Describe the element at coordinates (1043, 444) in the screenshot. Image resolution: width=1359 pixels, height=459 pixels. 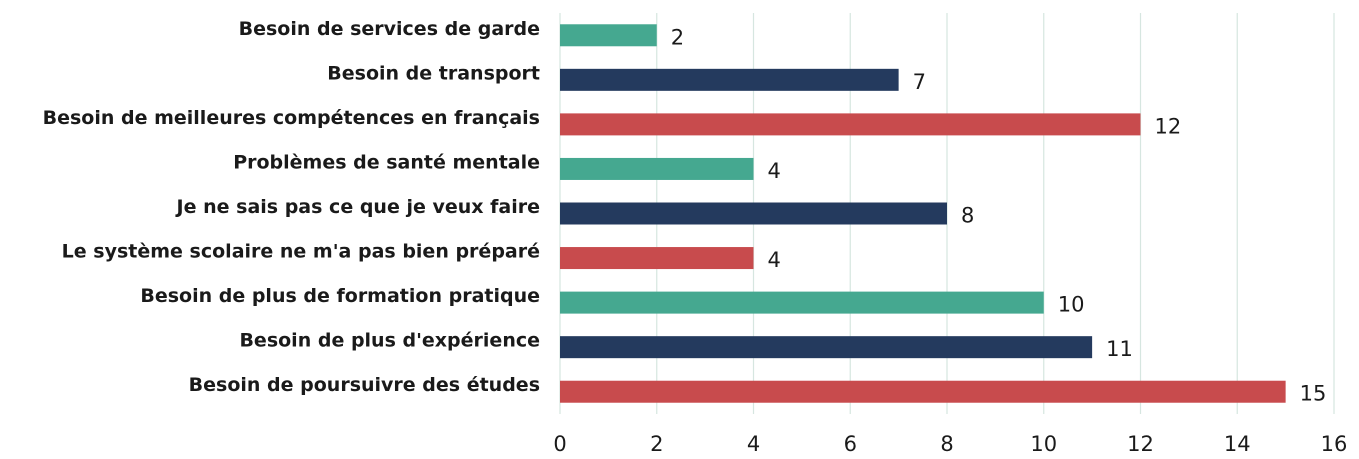
I see `x-tick-label: 10` at that location.